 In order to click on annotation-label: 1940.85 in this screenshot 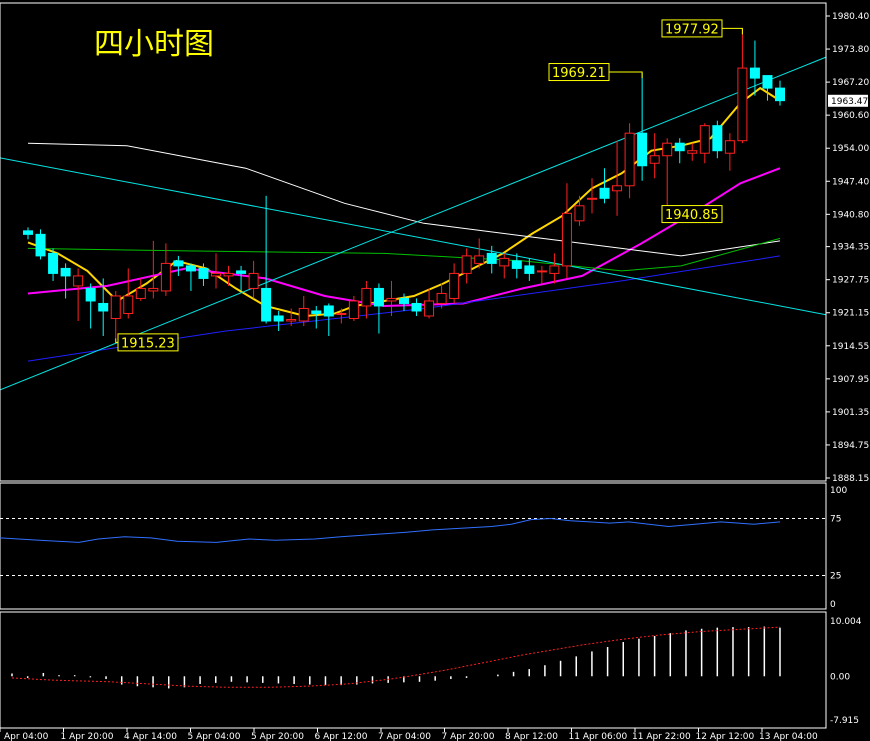, I will do `click(692, 215)`.